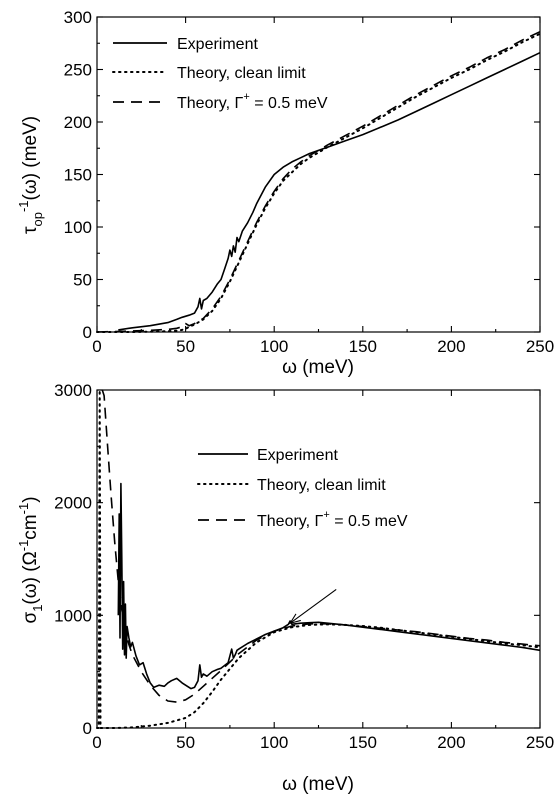  I want to click on y-tick-label: 1000, so click(73, 615).